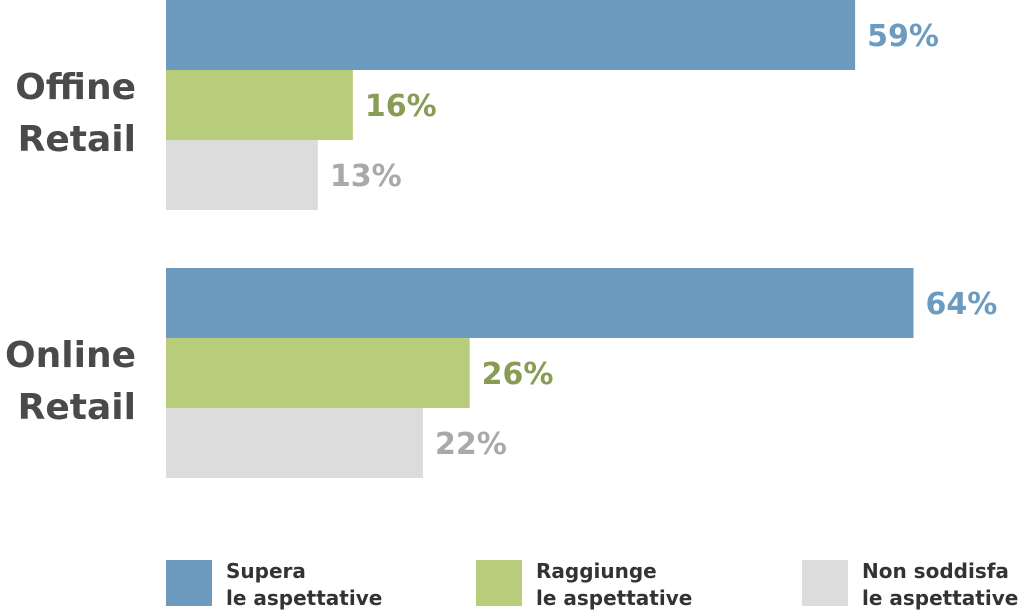 This screenshot has height=612, width=1024. Describe the element at coordinates (471, 444) in the screenshot. I see `value-label-online-retail-non-soddisfa: 22%` at that location.